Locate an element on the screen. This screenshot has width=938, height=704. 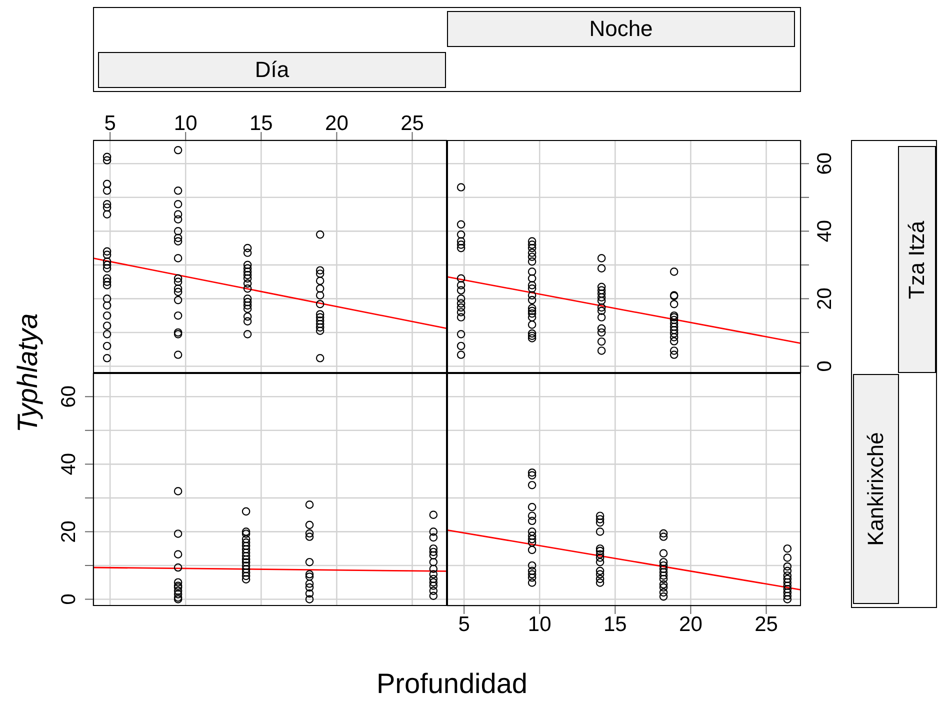
chart-title: Noche is located at coordinates (621, 29).